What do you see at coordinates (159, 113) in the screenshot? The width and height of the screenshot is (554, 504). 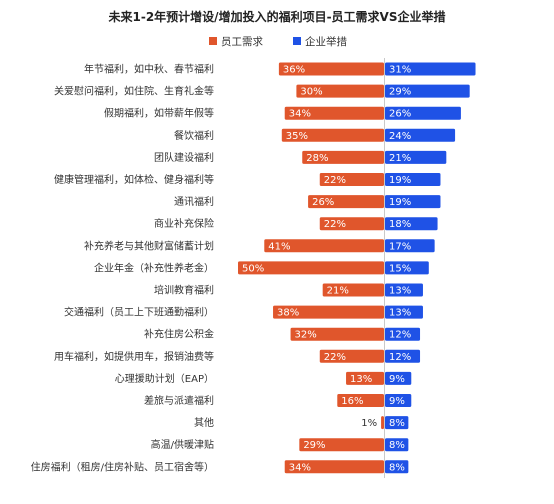 I see `category-label: 假期福利，如带薪年假等` at bounding box center [159, 113].